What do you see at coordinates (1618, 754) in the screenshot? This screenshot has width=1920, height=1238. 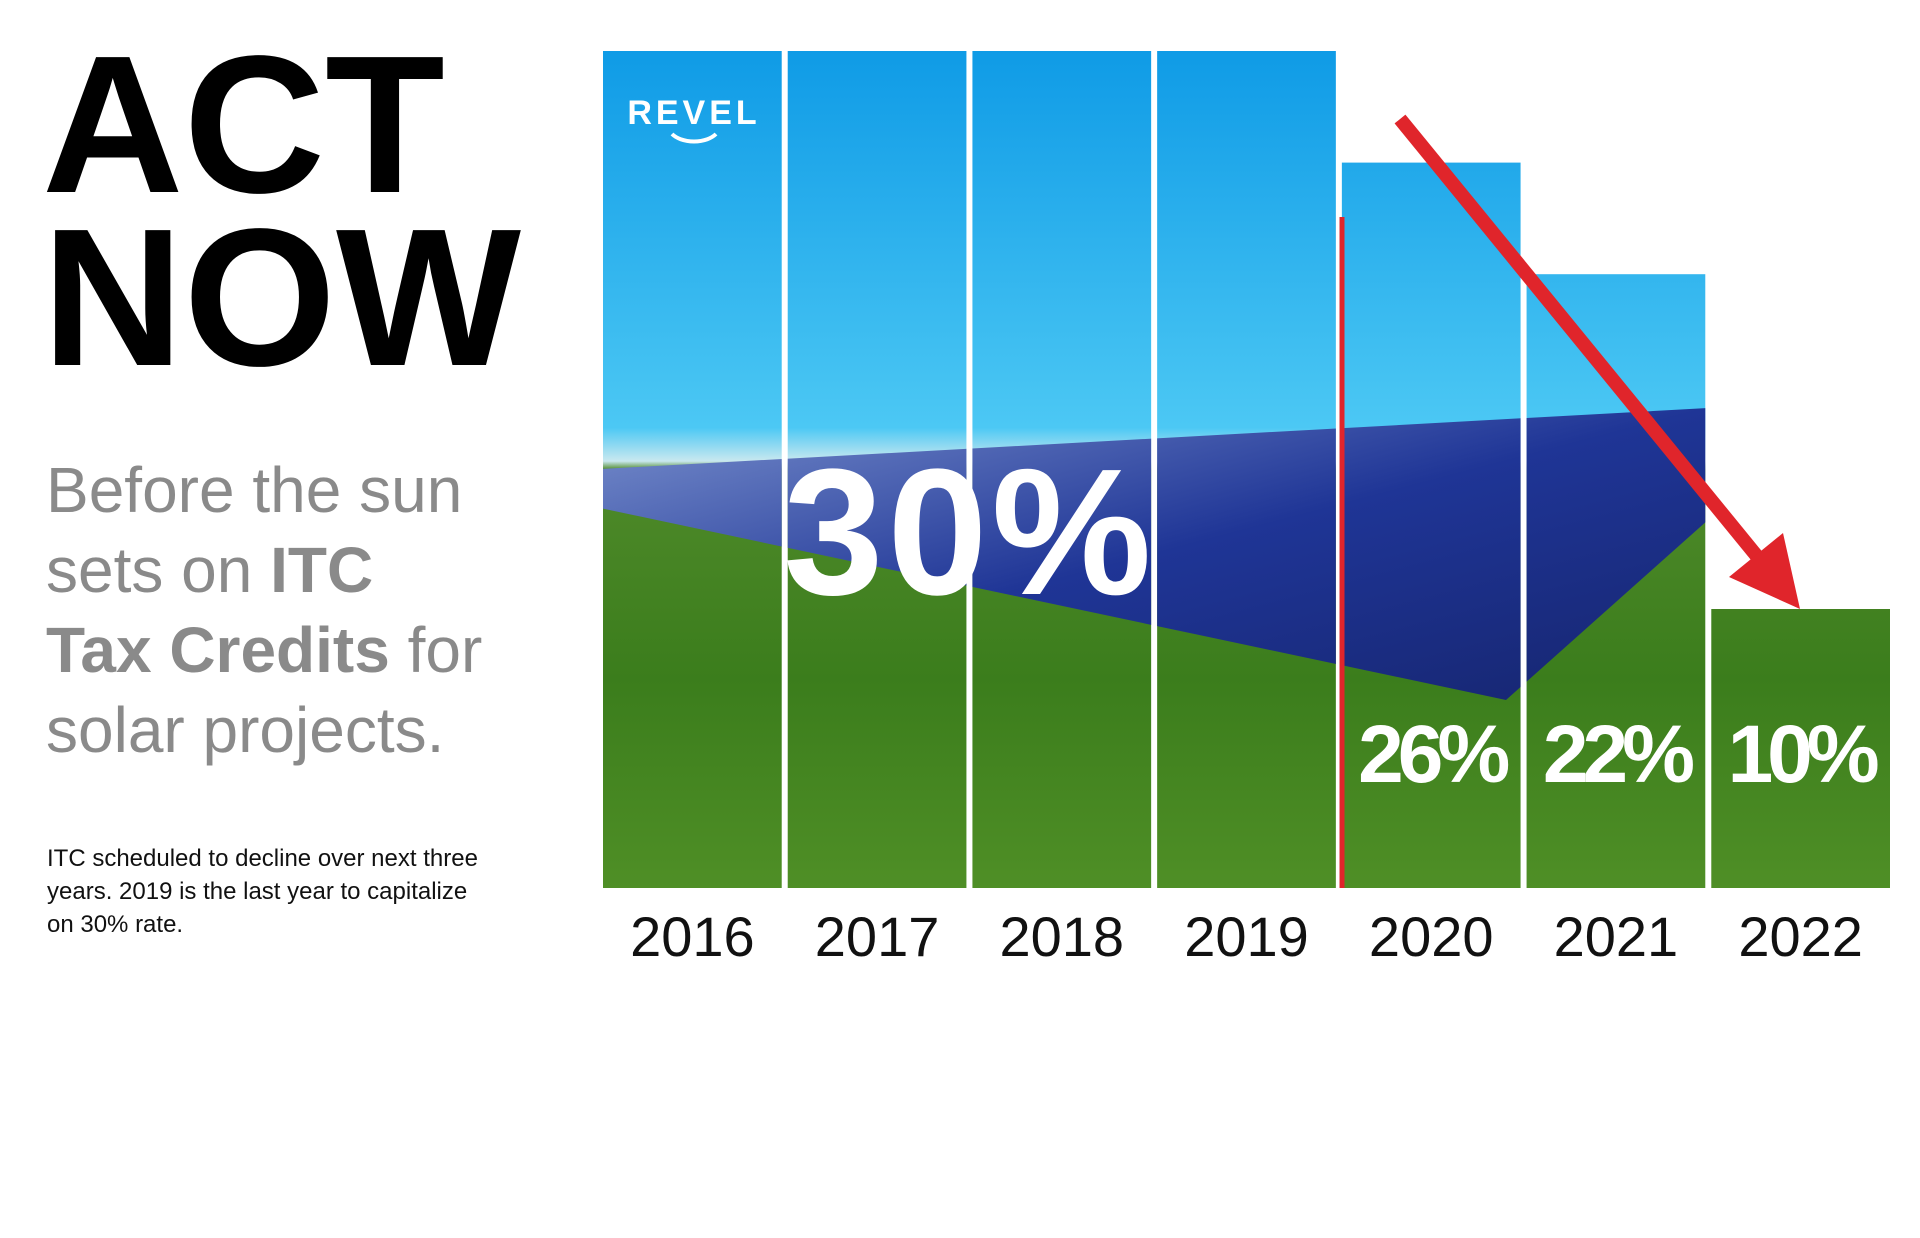 I see `value-label: 22%` at bounding box center [1618, 754].